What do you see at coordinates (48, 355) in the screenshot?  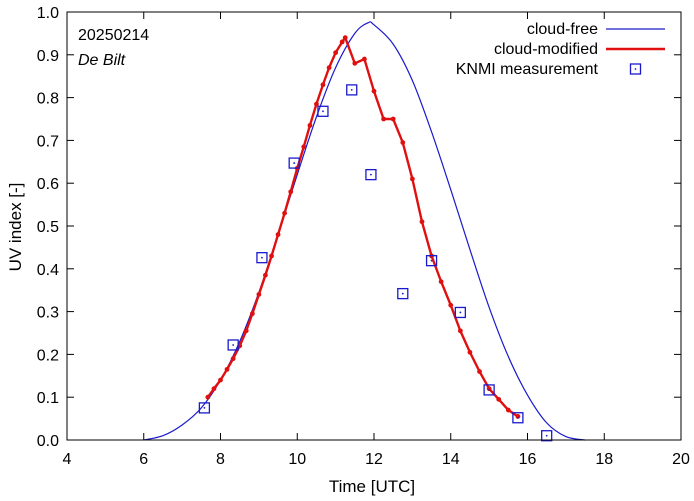 I see `y-tick-label: 0.2` at bounding box center [48, 355].